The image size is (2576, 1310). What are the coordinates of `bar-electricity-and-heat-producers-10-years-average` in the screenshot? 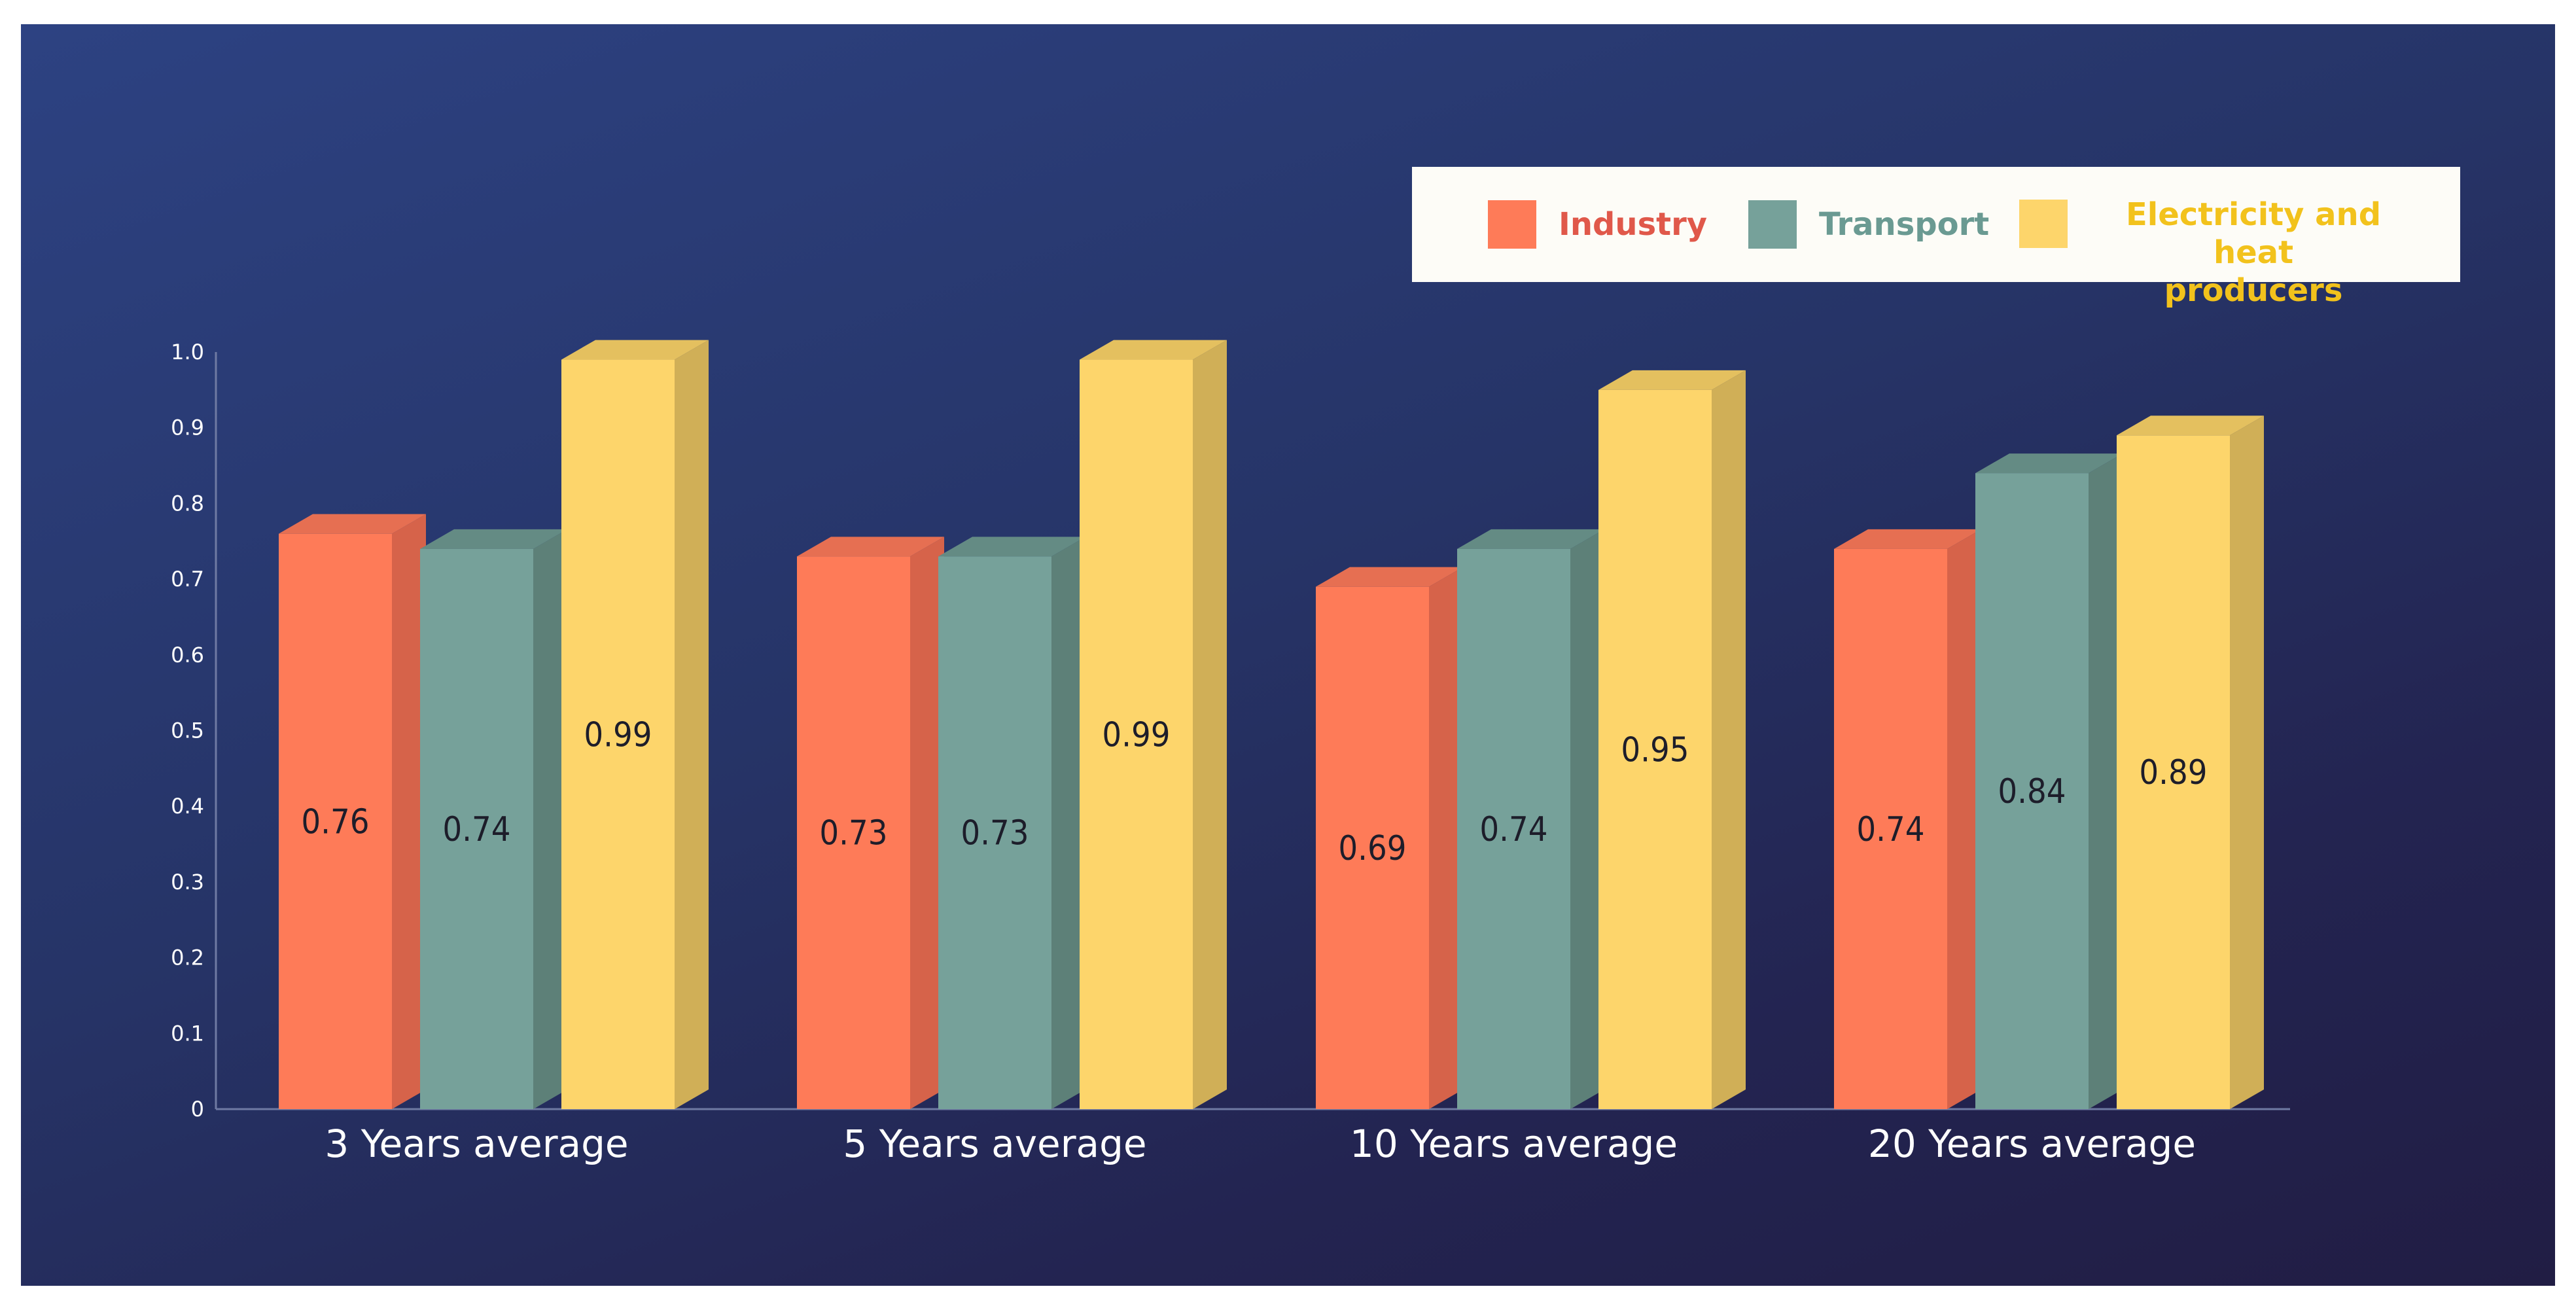 It's located at (1672, 739).